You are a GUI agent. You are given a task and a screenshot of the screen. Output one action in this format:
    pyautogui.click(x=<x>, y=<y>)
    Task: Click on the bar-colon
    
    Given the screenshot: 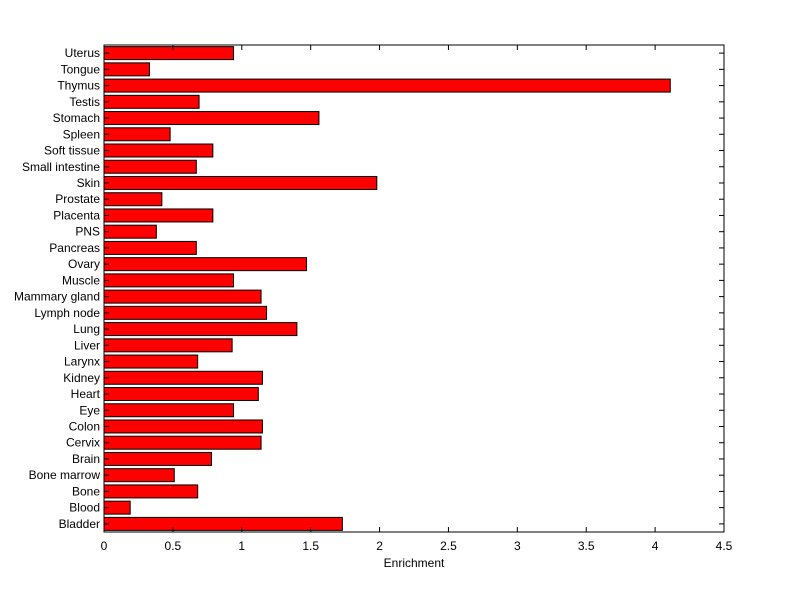 What is the action you would take?
    pyautogui.click(x=183, y=426)
    